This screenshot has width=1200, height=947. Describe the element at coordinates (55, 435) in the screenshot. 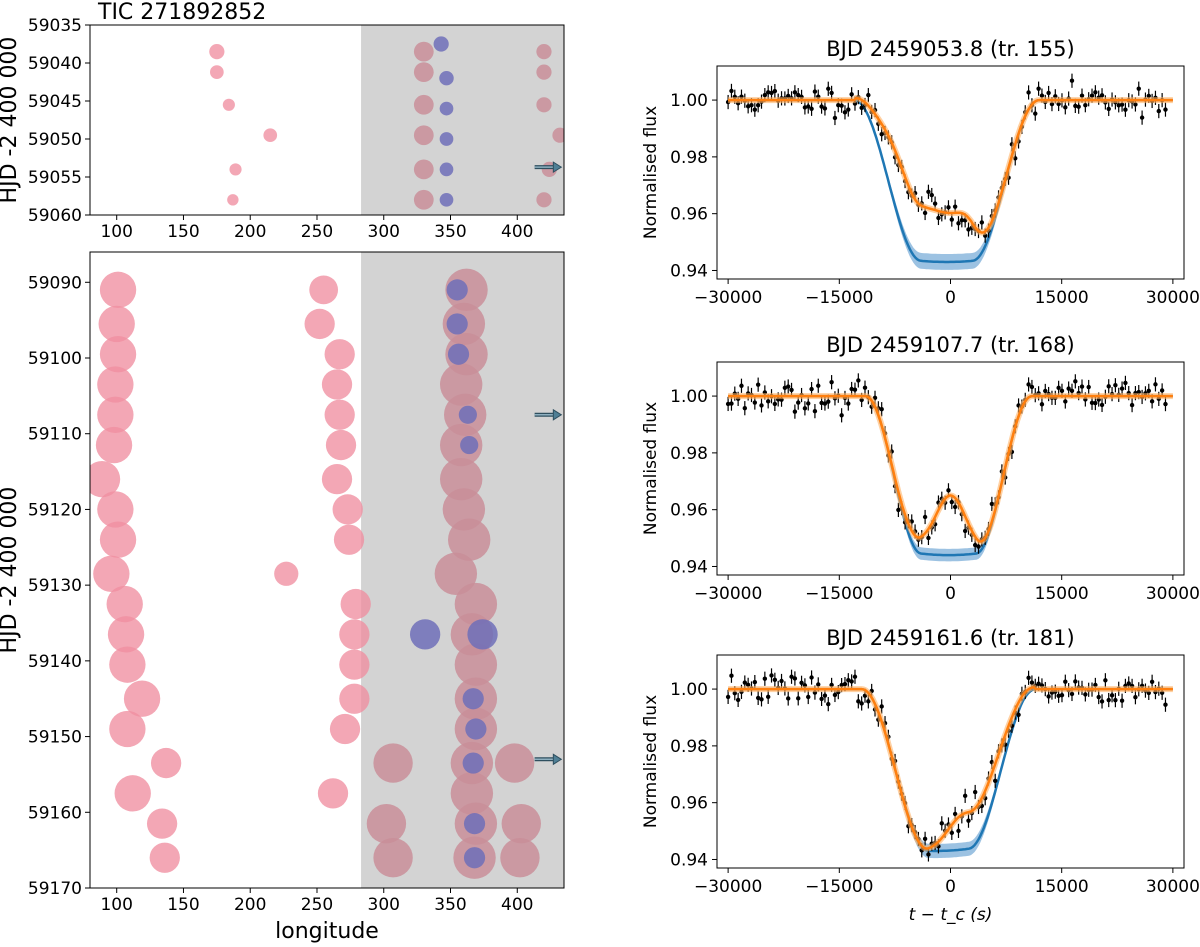

I see `y-tick-label-2: 59110` at that location.